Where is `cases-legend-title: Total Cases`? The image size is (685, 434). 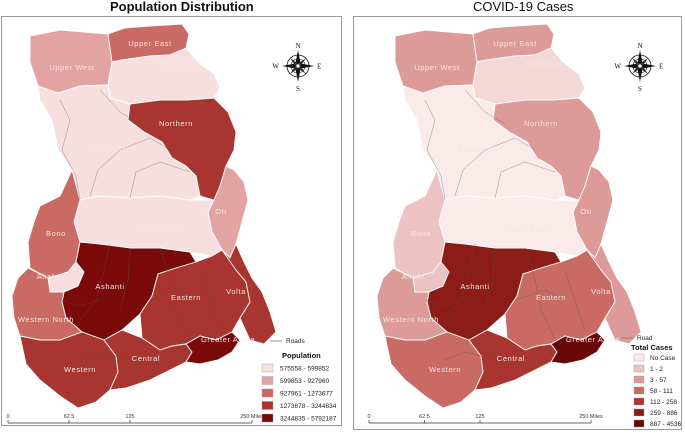
cases-legend-title: Total Cases is located at coordinates (652, 347).